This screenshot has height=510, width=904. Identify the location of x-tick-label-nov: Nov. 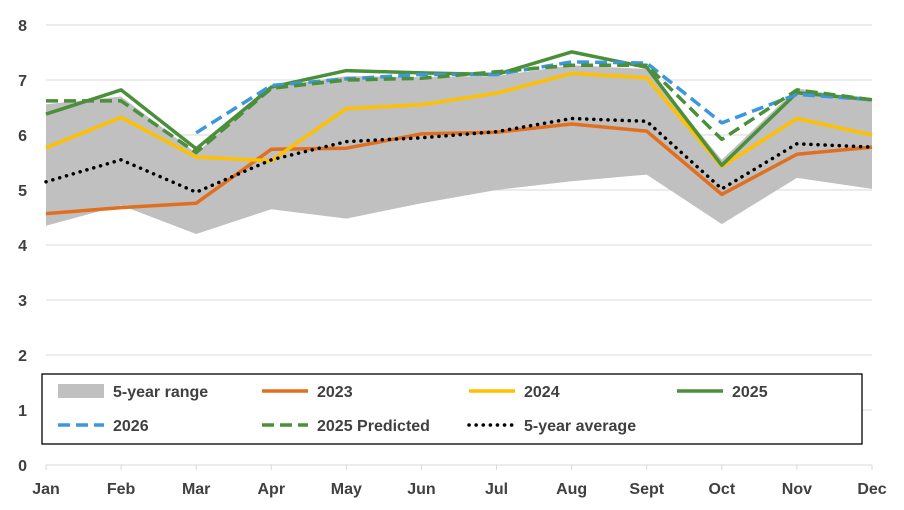
(797, 489).